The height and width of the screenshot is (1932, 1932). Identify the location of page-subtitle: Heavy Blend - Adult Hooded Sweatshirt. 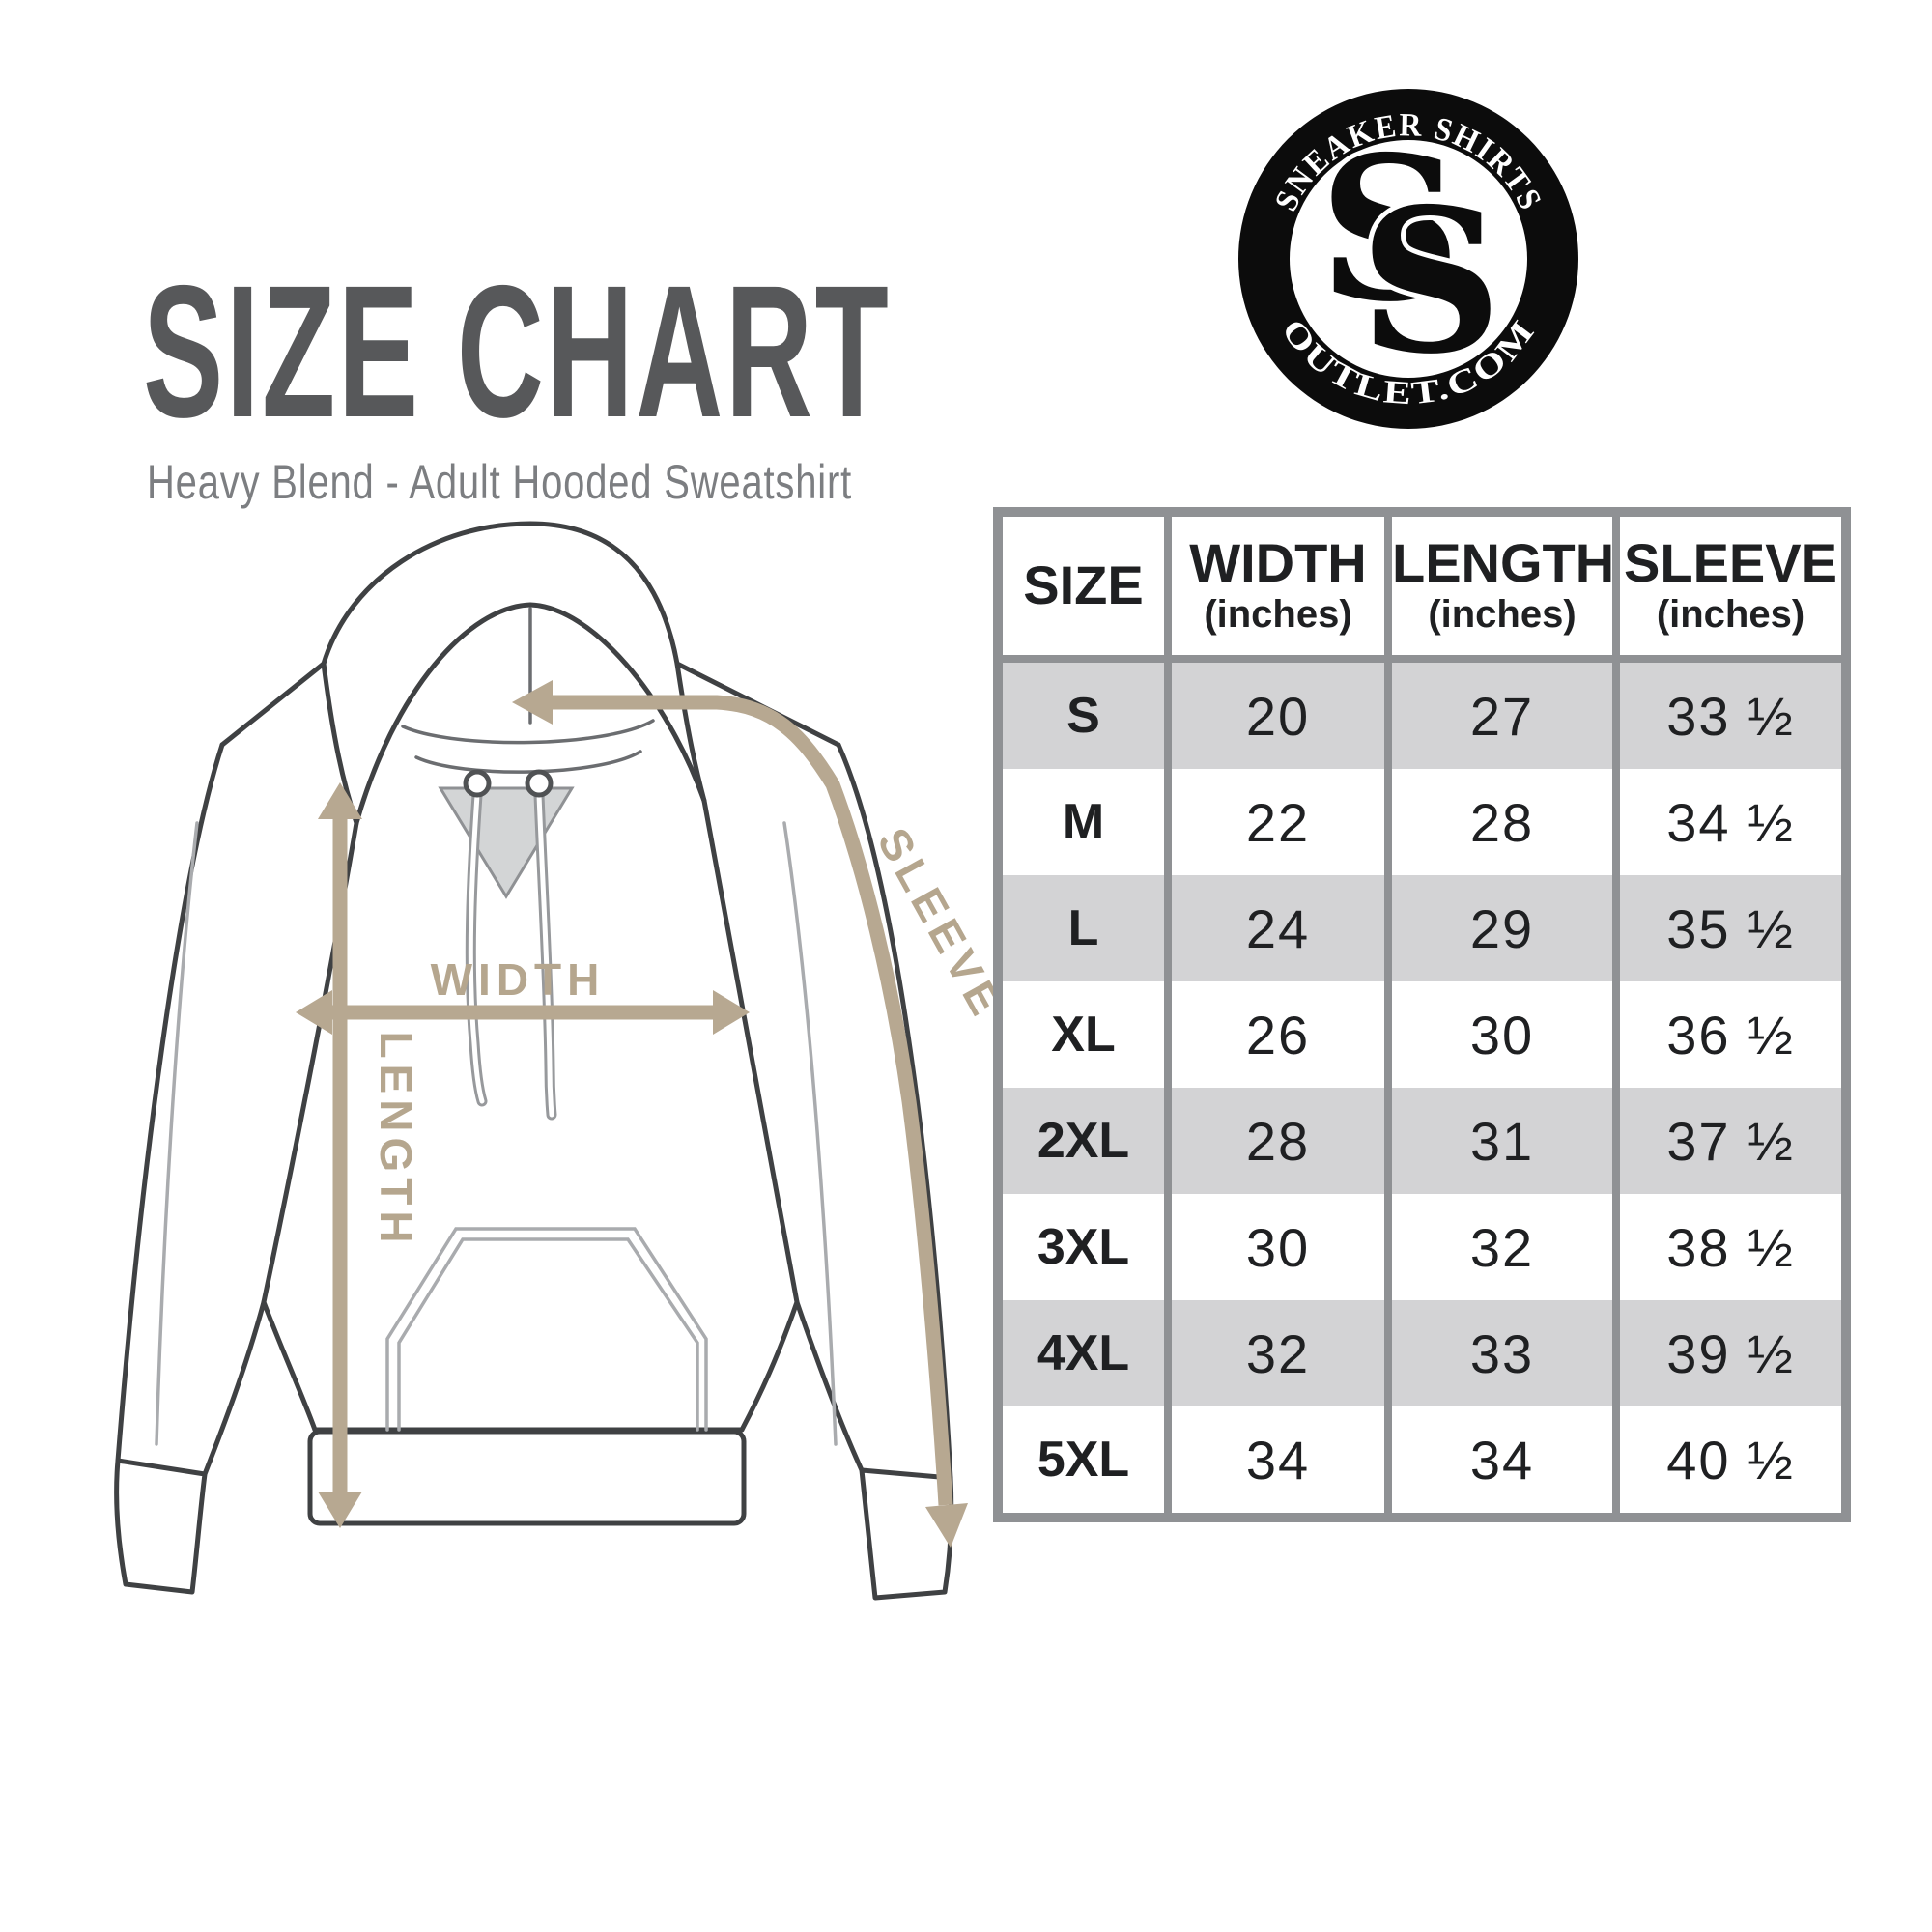
(499, 482).